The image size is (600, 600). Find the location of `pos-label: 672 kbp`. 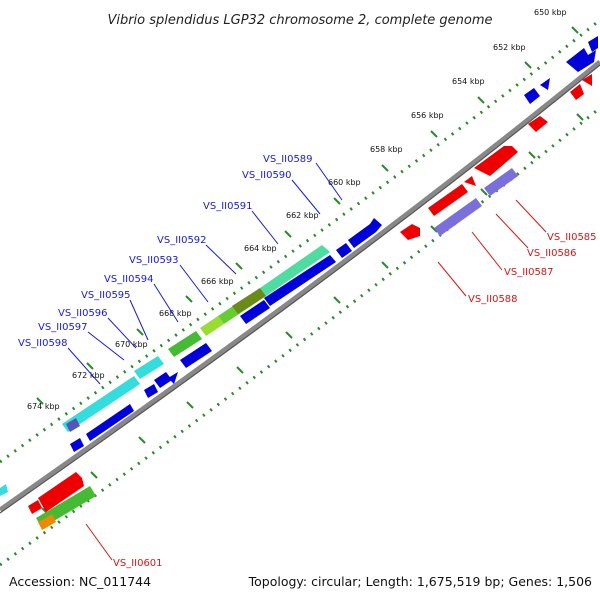

pos-label: 672 kbp is located at coordinates (88, 375).